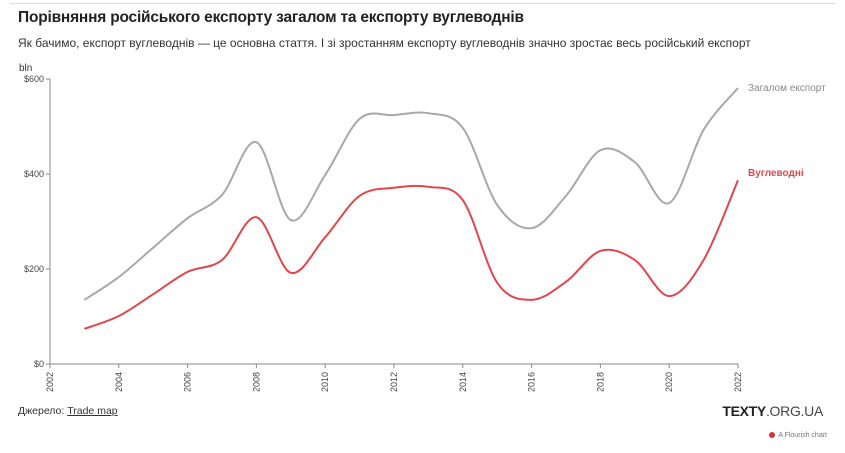 This screenshot has height=453, width=845. Describe the element at coordinates (600, 382) in the screenshot. I see `x-tick-label: 2018` at that location.